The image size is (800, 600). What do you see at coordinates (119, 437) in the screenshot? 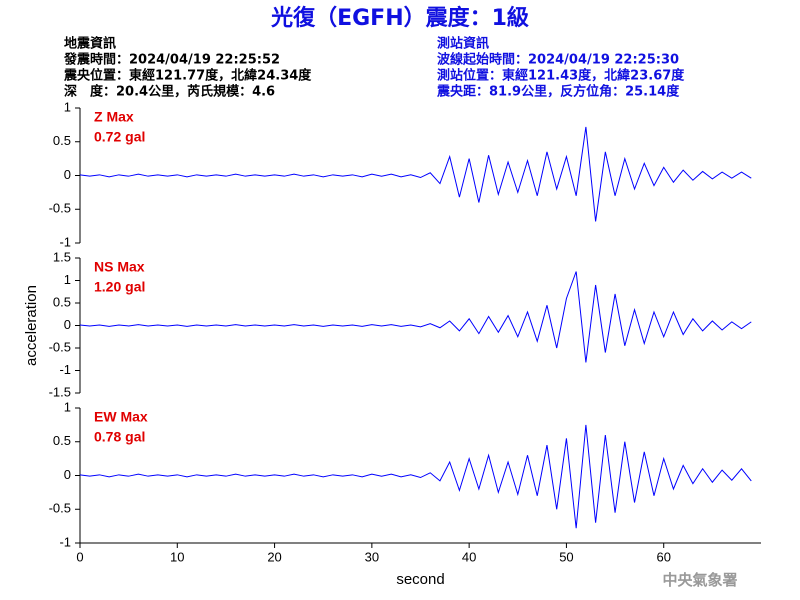
I see `max-value: 0.78 gal` at bounding box center [119, 437].